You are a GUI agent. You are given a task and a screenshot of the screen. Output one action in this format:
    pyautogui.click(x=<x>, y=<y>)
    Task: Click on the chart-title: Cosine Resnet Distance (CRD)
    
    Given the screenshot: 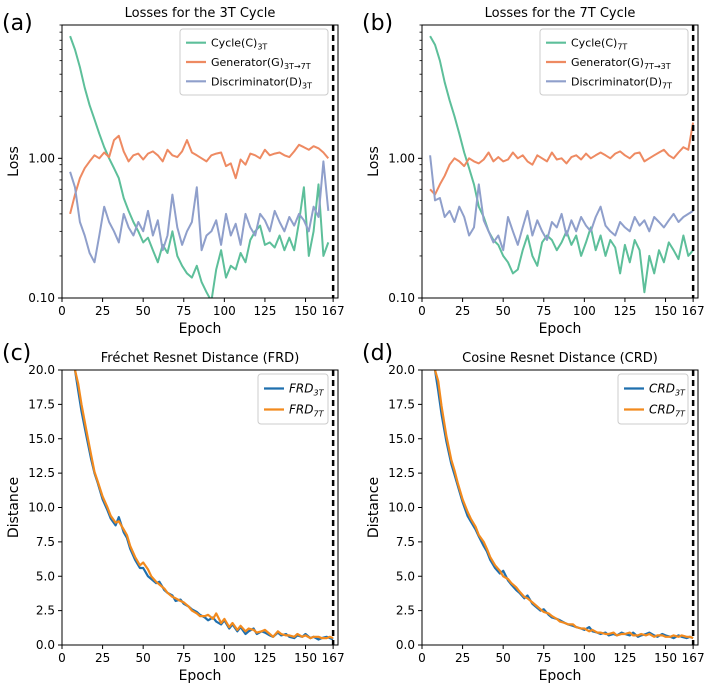 What is the action you would take?
    pyautogui.click(x=560, y=358)
    